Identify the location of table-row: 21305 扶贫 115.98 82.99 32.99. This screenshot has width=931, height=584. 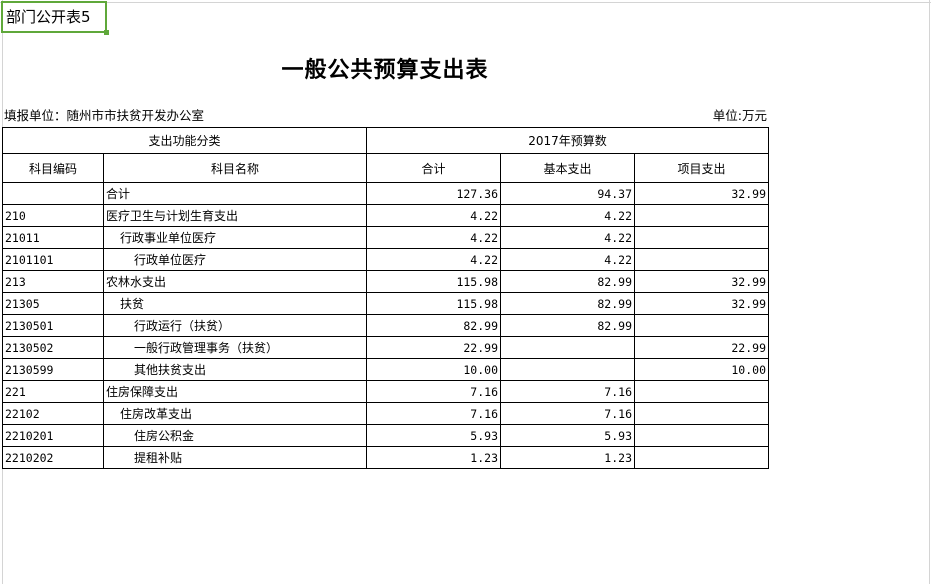
(385, 303).